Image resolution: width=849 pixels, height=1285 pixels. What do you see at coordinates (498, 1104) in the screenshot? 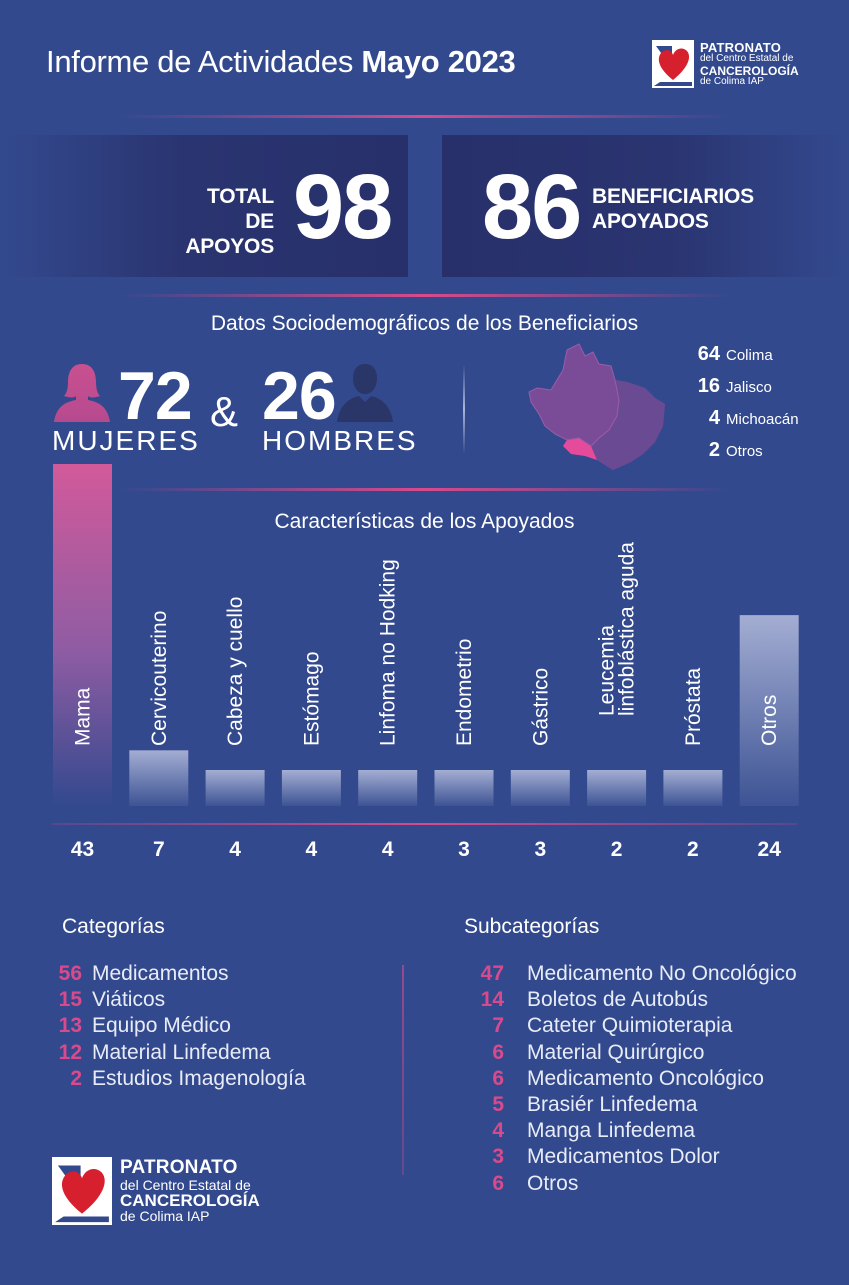
I see `item-value: 5` at bounding box center [498, 1104].